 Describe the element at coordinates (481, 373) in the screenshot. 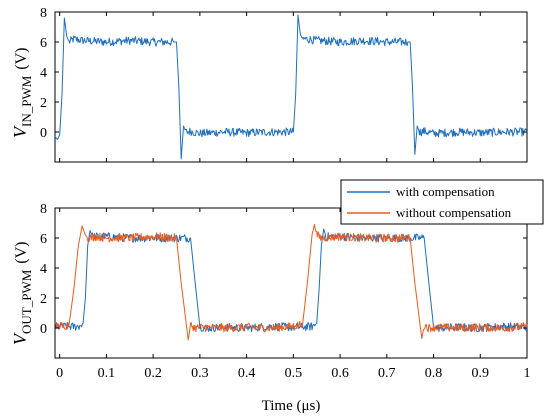

I see `x-tick-label: 0.9` at that location.